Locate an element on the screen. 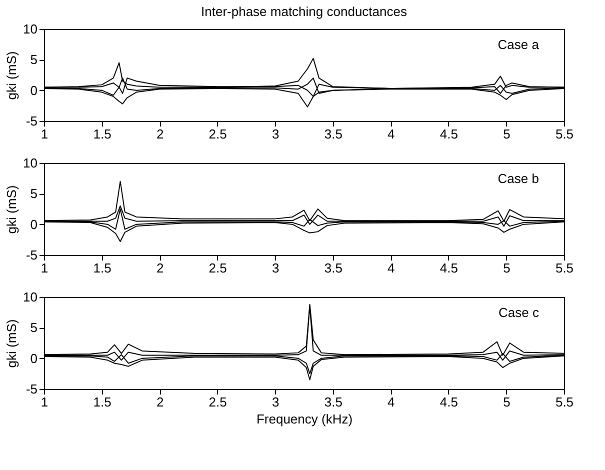  annotation: Case c is located at coordinates (519, 312).